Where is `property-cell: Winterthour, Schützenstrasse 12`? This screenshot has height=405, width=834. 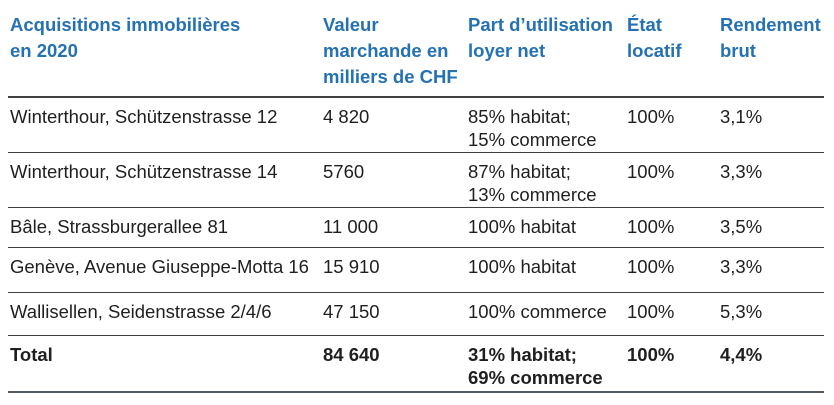 property-cell: Winterthour, Schützenstrasse 12 is located at coordinates (165, 125).